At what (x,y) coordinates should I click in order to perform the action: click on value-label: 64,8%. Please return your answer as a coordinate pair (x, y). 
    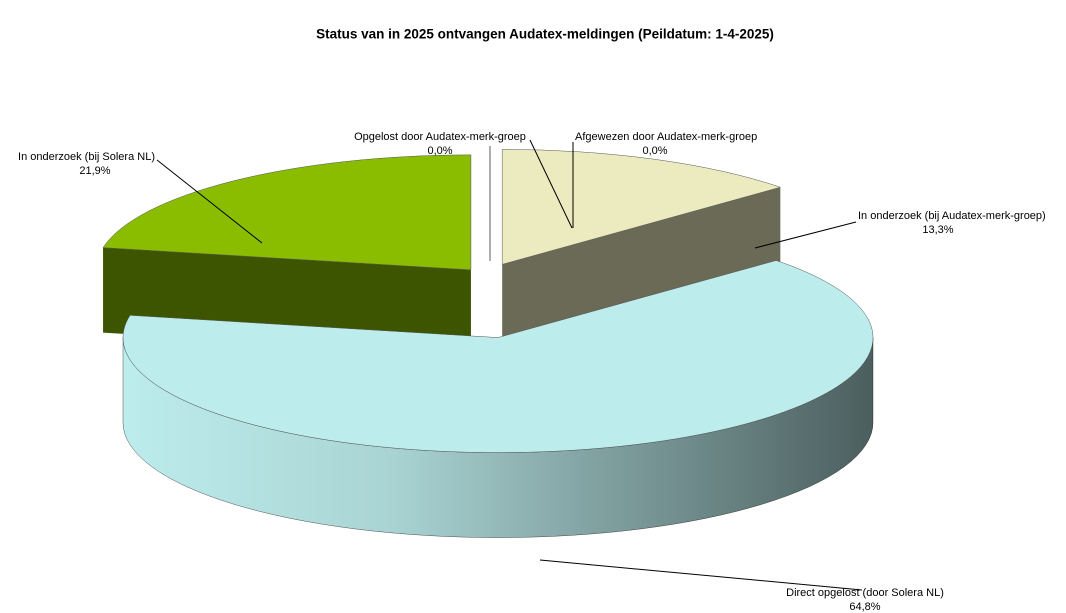
    Looking at the image, I should click on (864, 607).